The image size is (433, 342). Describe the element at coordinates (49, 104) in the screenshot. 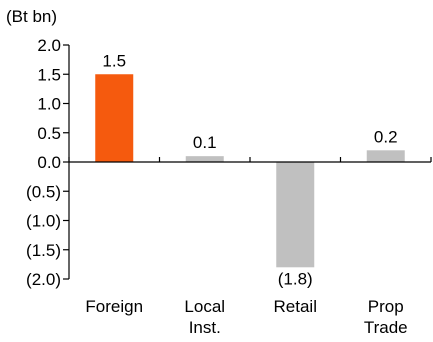

I see `y-tick-label: 1.0` at that location.